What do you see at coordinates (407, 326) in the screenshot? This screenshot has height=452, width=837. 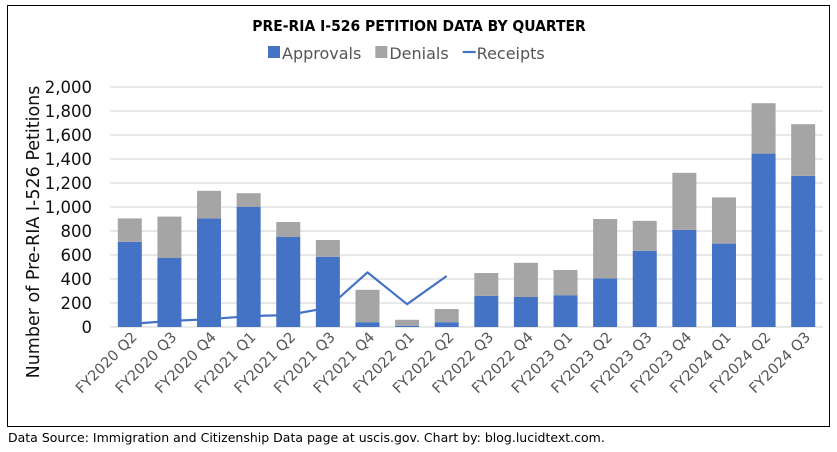 I see `bar-approvals-fy2022-q1` at bounding box center [407, 326].